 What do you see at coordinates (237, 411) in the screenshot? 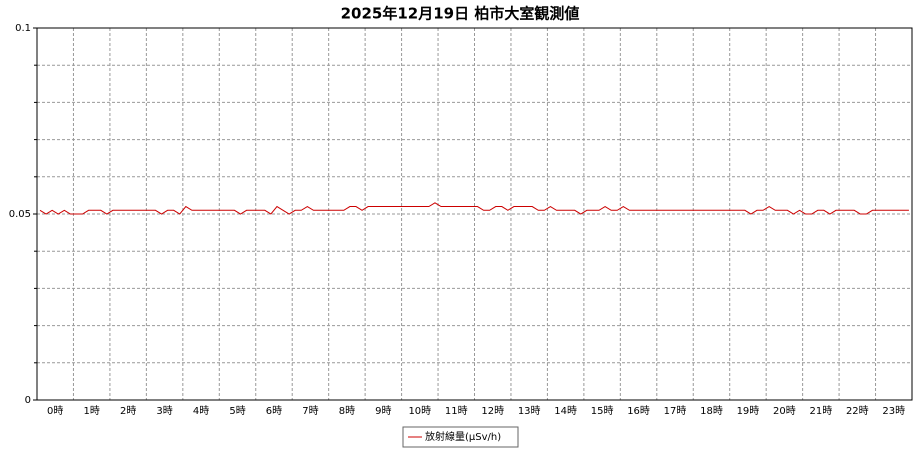
I see `x-tick-label: 5時` at bounding box center [237, 411].